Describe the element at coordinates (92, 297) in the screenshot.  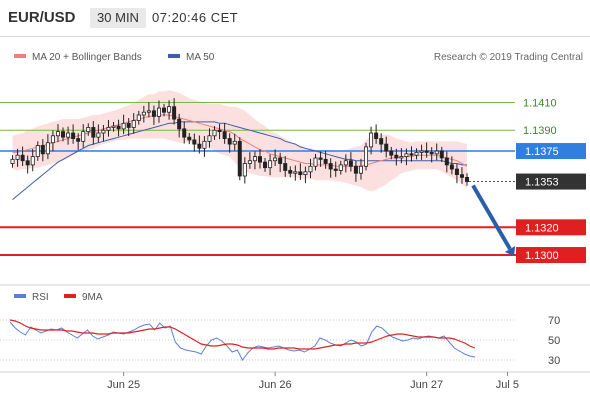
I see `rsi-legend-label: 9MA` at that location.